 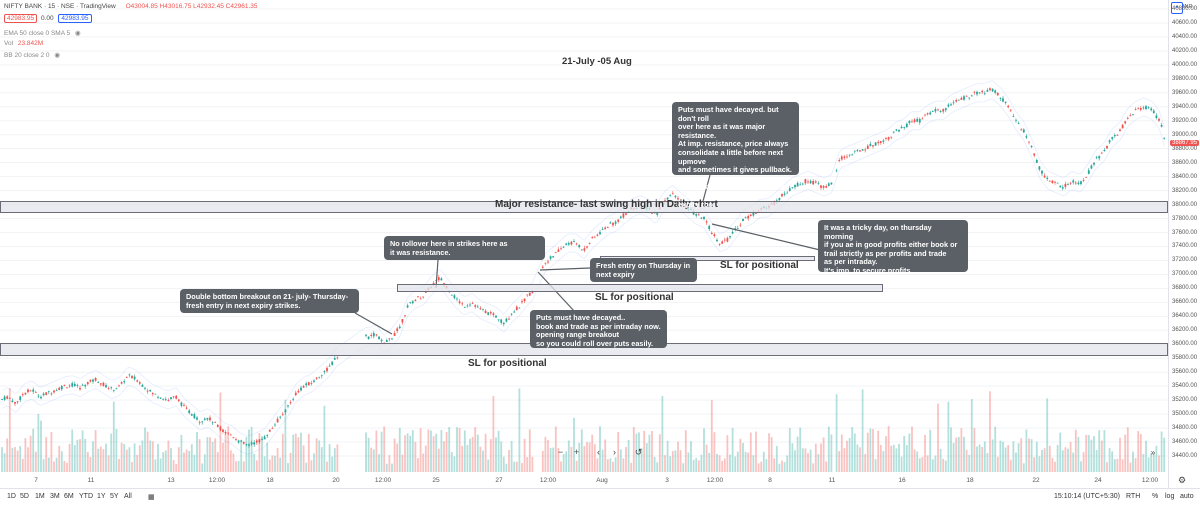 What do you see at coordinates (1170, 496) in the screenshot?
I see `log-toggle: log` at bounding box center [1170, 496].